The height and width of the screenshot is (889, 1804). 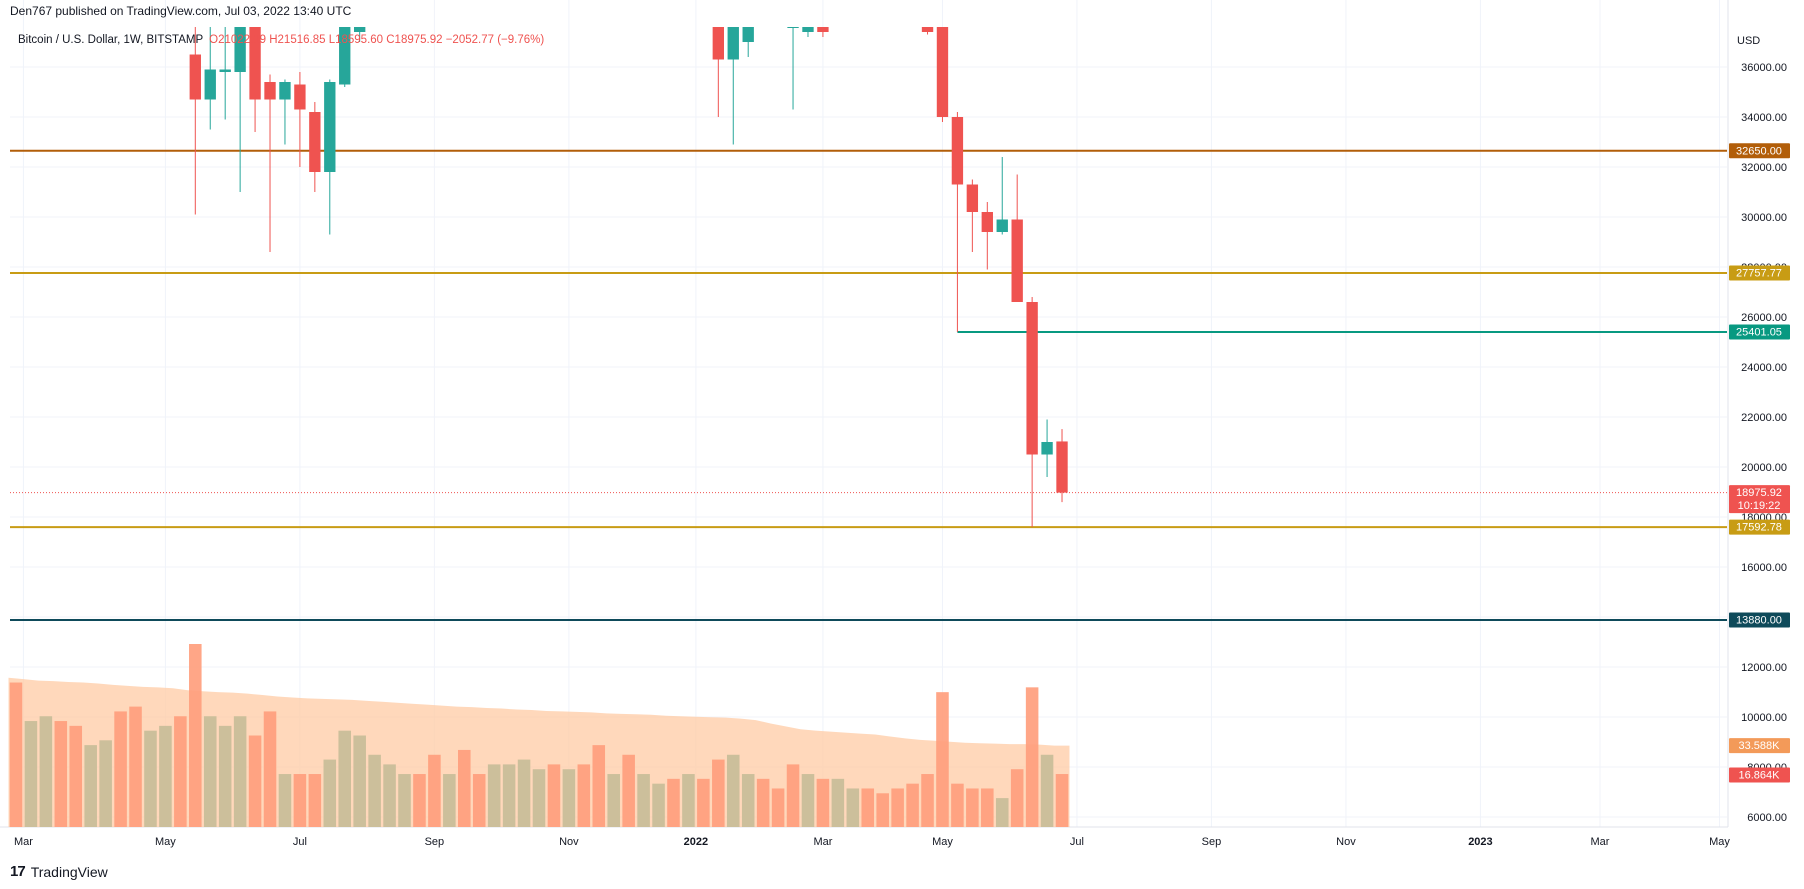 I want to click on volume-pane, so click(x=539, y=735).